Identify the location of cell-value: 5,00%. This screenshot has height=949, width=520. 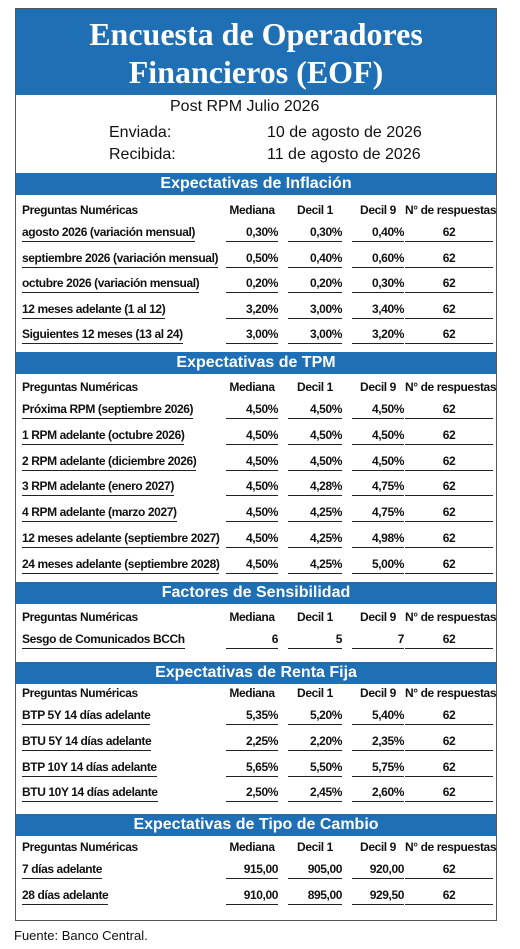
(378, 564).